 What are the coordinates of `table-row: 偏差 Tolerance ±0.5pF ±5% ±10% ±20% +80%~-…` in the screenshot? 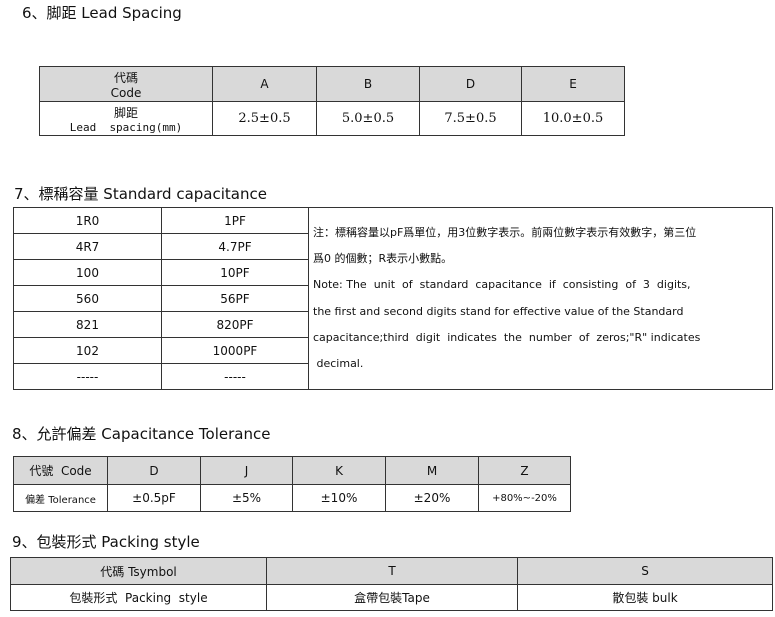 It's located at (292, 498).